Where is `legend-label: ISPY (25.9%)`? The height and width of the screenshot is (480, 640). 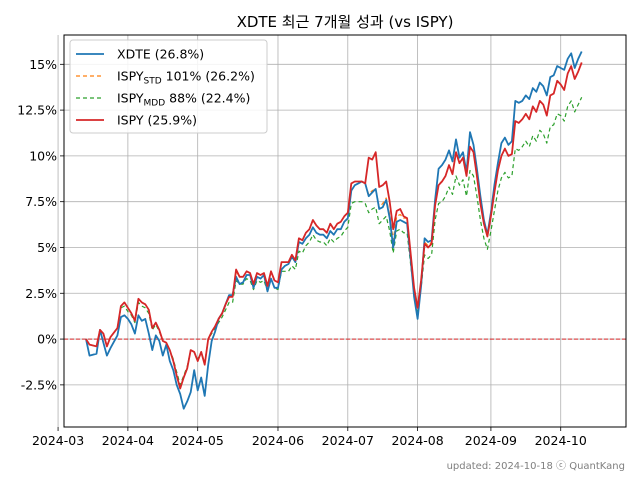 legend-label: ISPY (25.9%) is located at coordinates (157, 120).